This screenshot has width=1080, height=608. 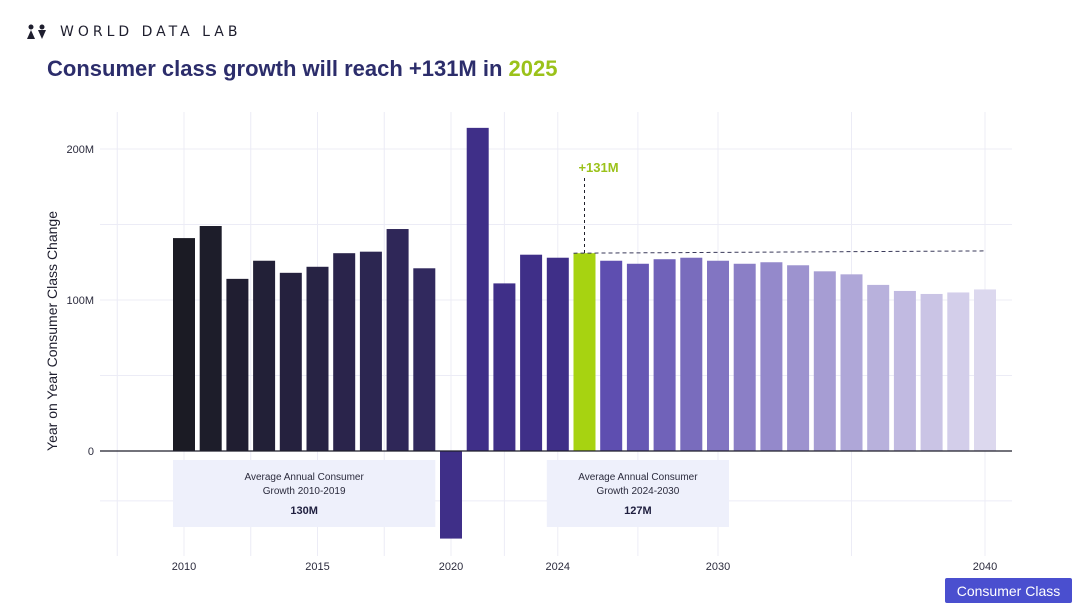 What do you see at coordinates (80, 150) in the screenshot?
I see `y-tick-label: 200M` at bounding box center [80, 150].